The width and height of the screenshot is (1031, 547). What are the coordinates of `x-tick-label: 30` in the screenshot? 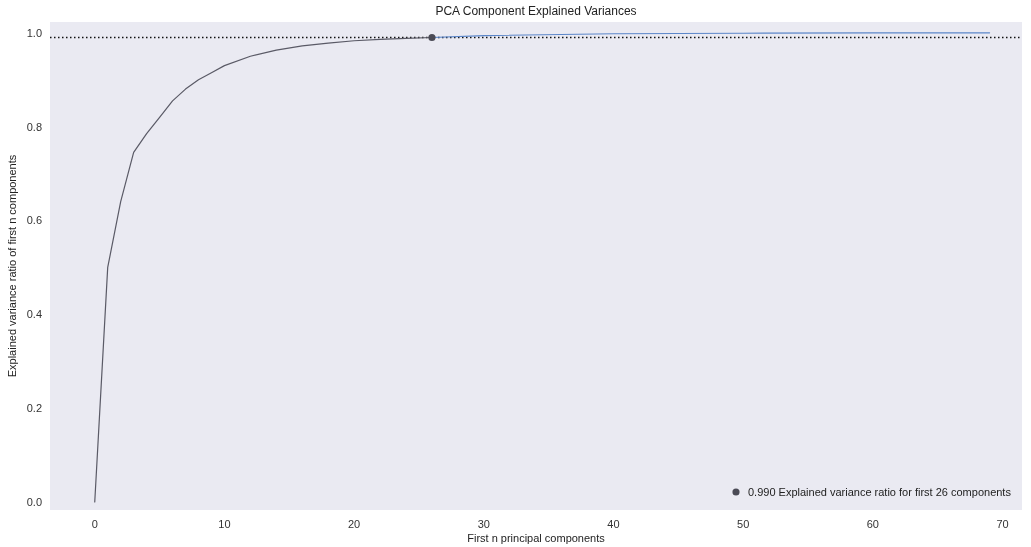 It's located at (483, 524).